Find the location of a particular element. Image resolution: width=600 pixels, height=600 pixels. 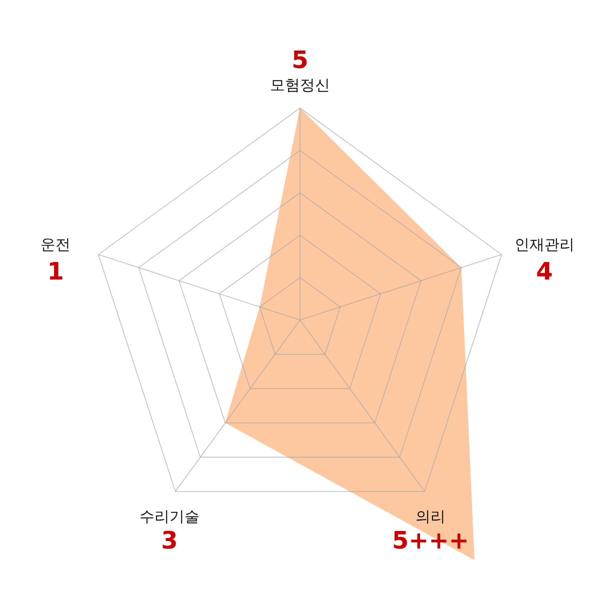

spoke-label: 인재관리 is located at coordinates (544, 244).